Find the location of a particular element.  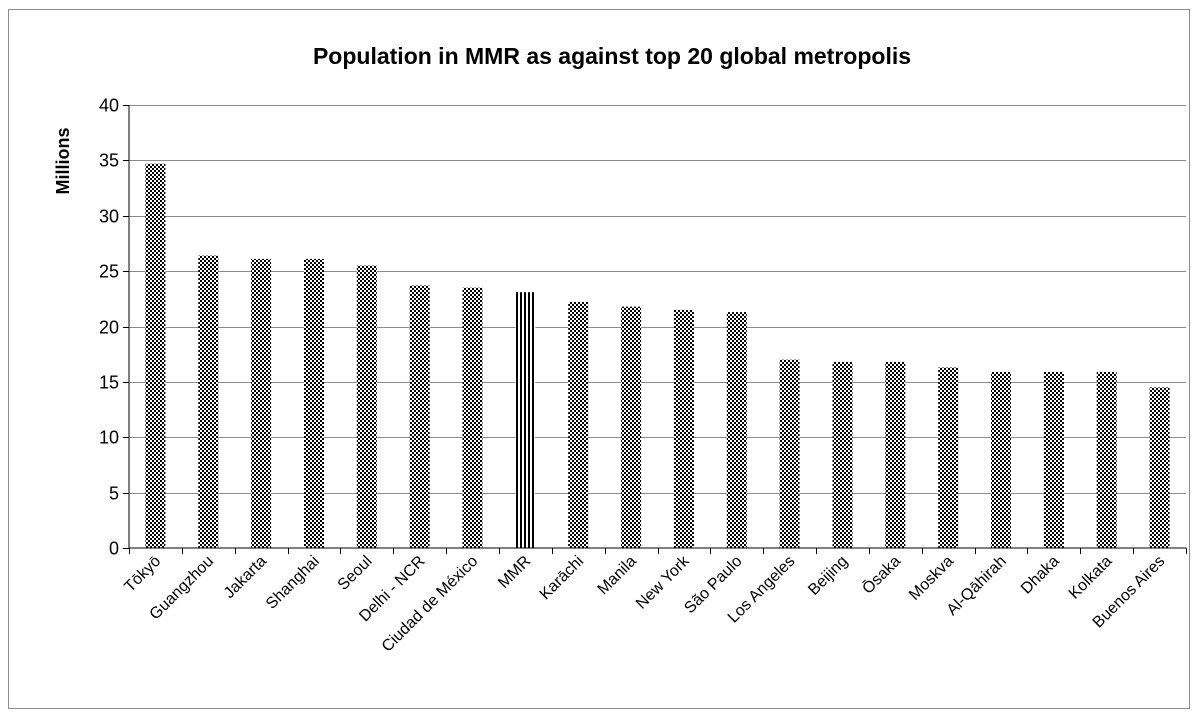

y-tick-label: 5 is located at coordinates (114, 494).